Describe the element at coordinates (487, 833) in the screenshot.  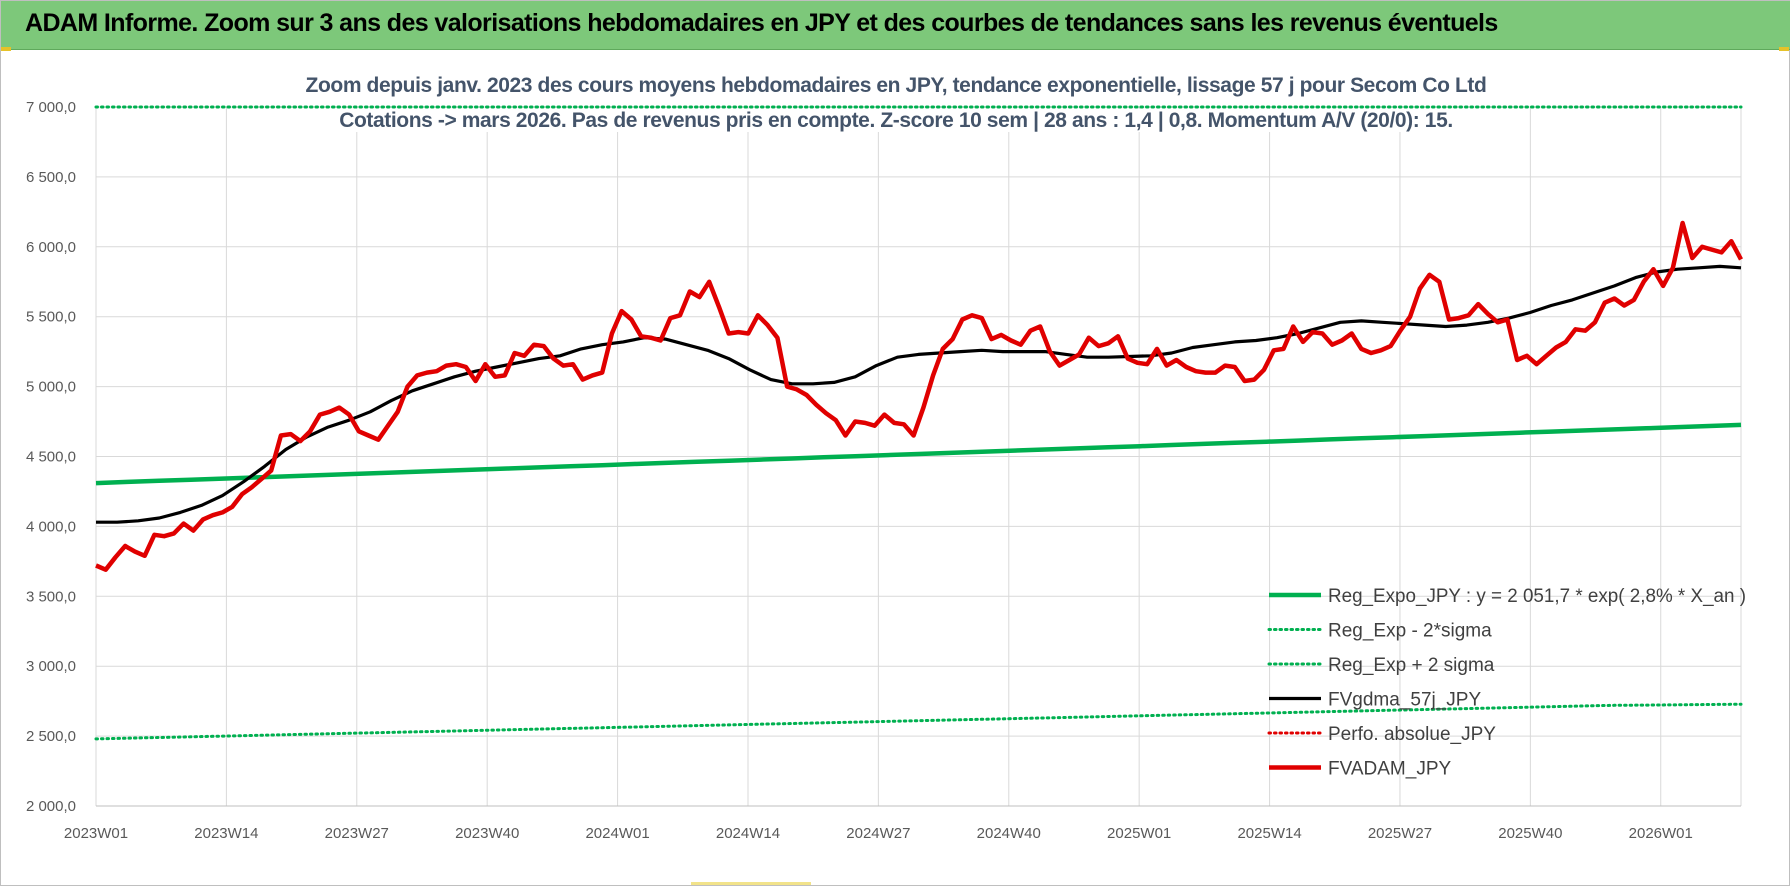
I see `x-tick-label: 2023W40` at that location.